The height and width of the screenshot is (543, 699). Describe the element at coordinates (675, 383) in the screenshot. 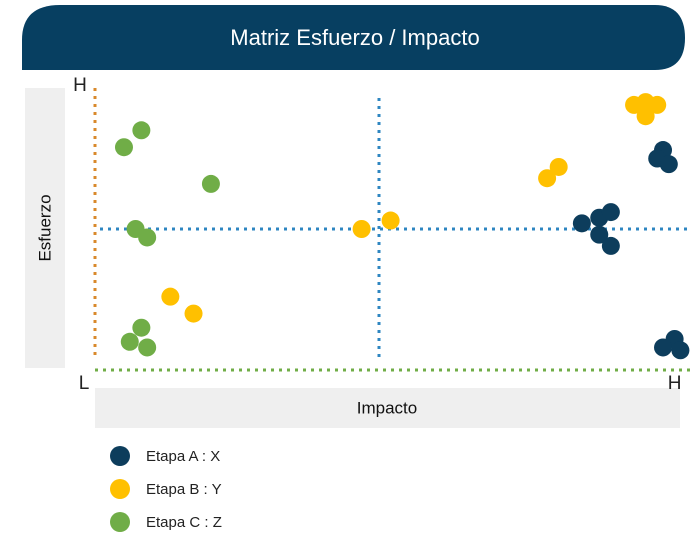

I see `x-tick-label: H` at that location.